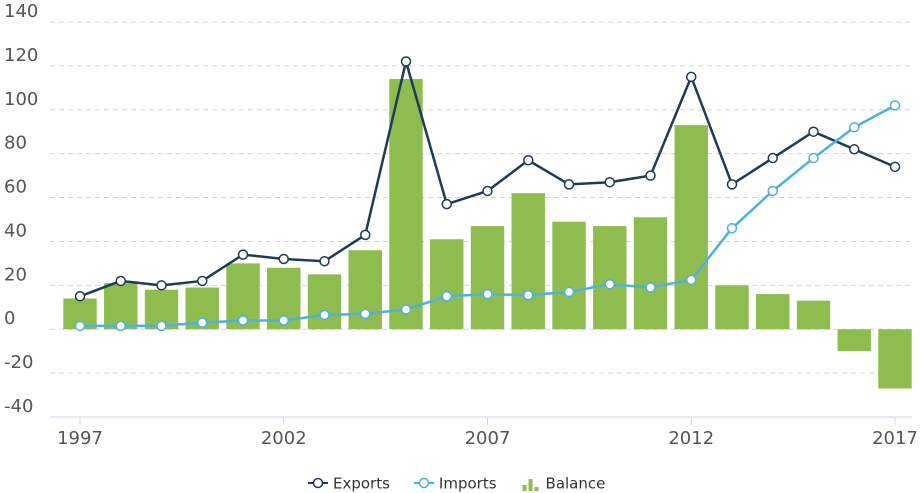  I want to click on y-tick-label: 40, so click(15, 230).